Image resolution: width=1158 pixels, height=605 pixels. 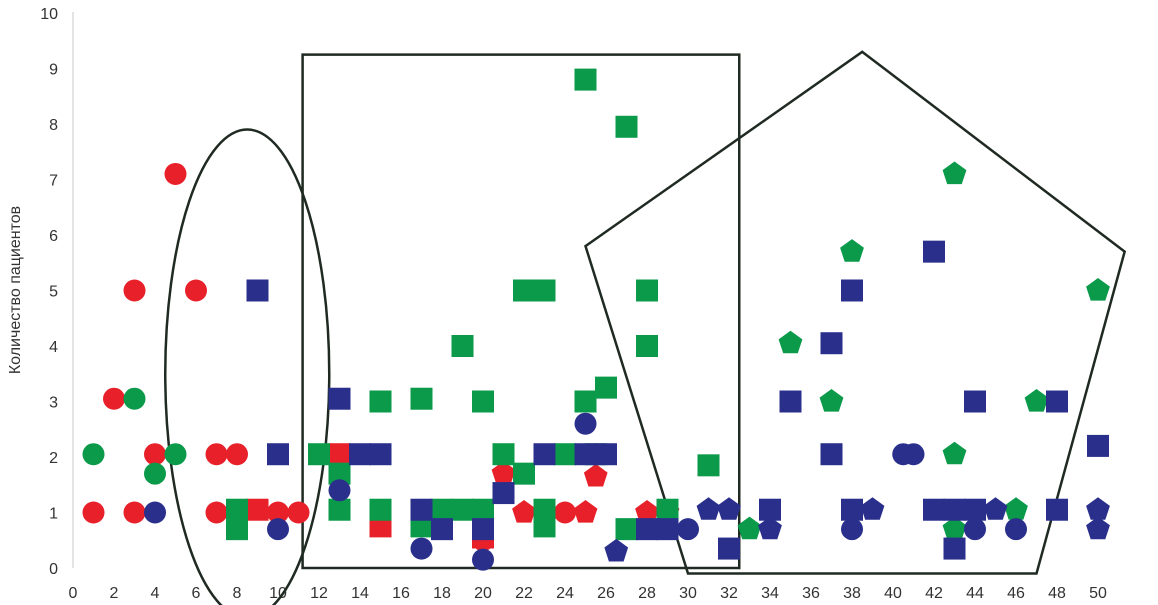 I want to click on x-tick-label: 20, so click(x=483, y=593).